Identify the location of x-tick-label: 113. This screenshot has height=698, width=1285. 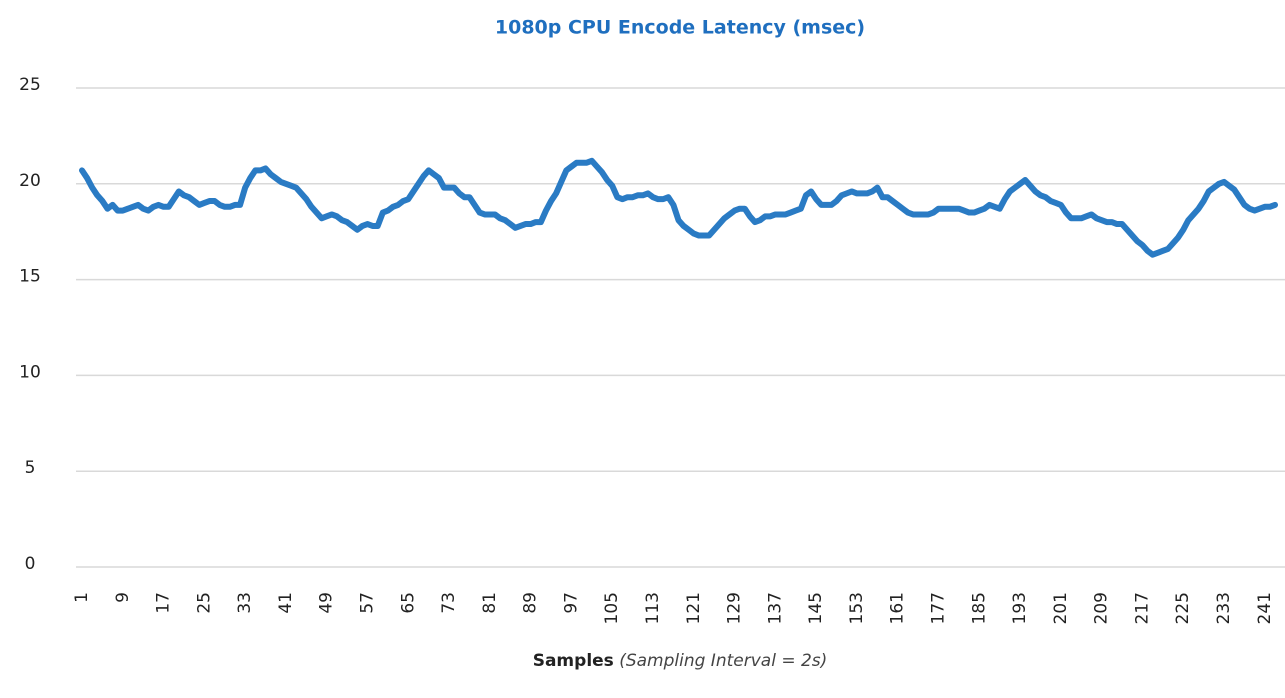
(653, 608).